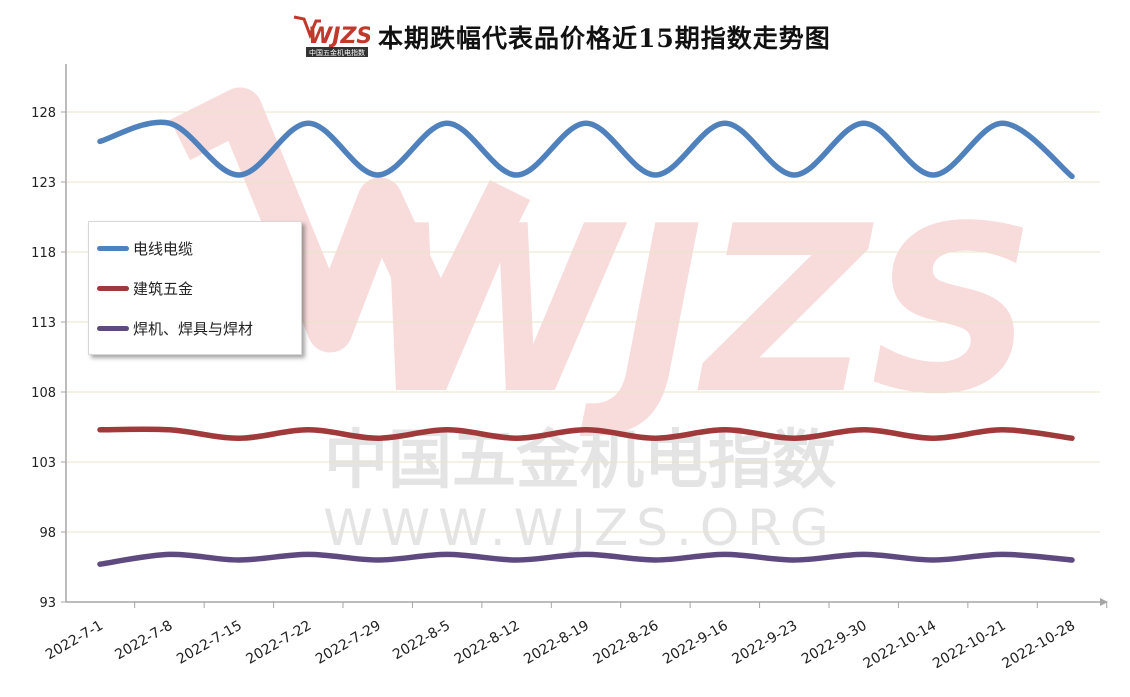 This screenshot has width=1130, height=697. Describe the element at coordinates (113, 248) in the screenshot. I see `legend-swatch-wire` at that location.